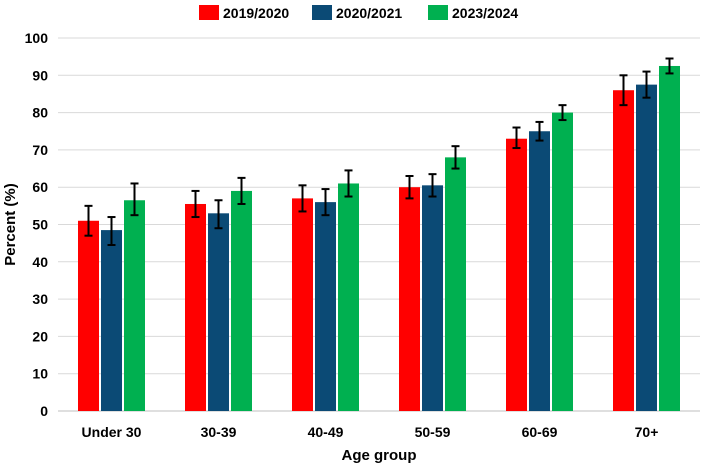 The width and height of the screenshot is (709, 469). I want to click on y-tick-label: 90, so click(40, 75).